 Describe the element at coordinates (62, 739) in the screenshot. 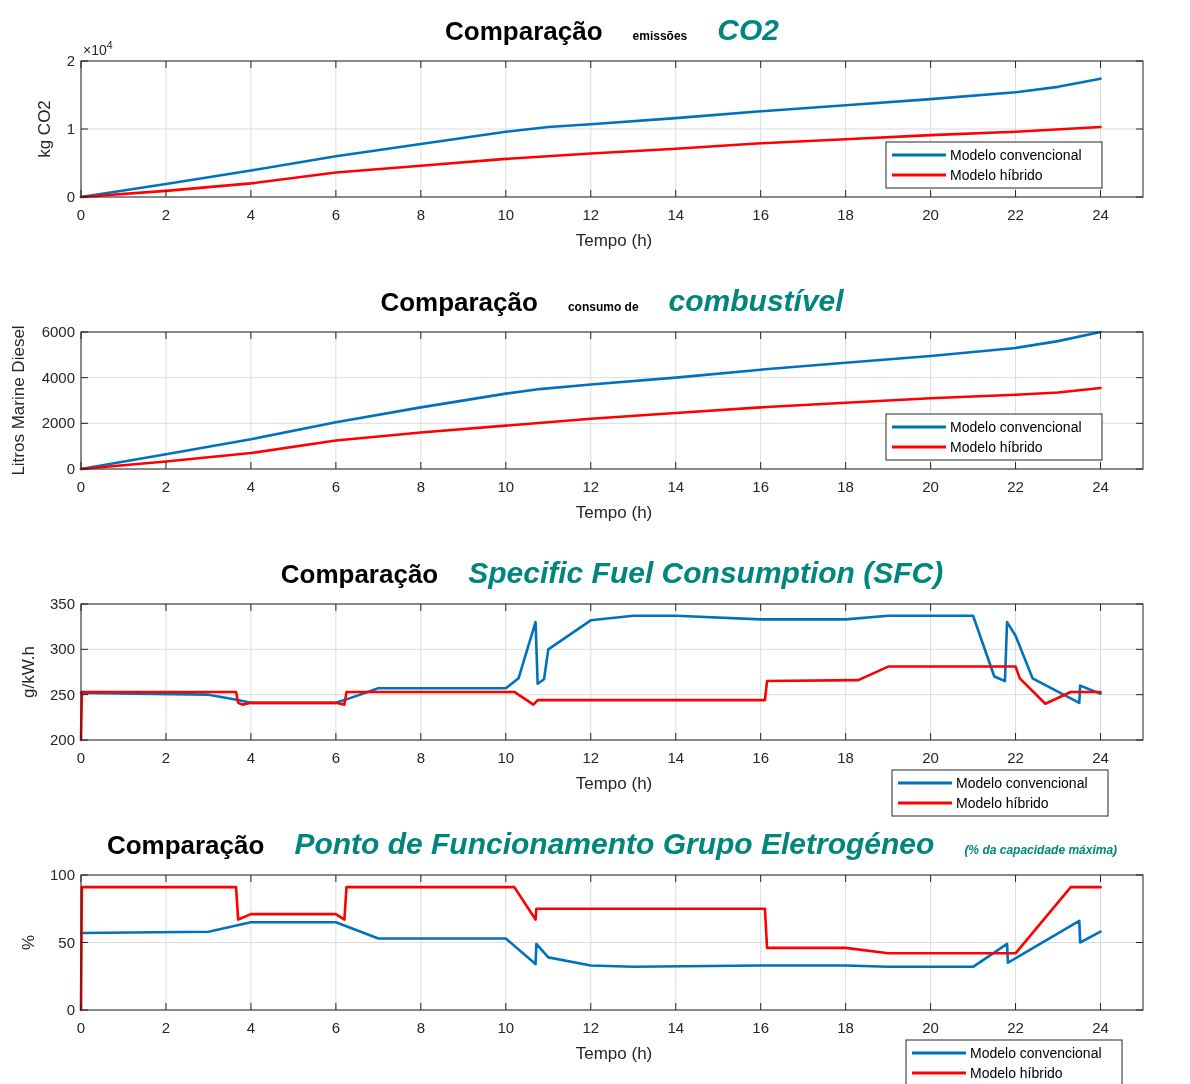

I see `y-tick-label: 200` at that location.